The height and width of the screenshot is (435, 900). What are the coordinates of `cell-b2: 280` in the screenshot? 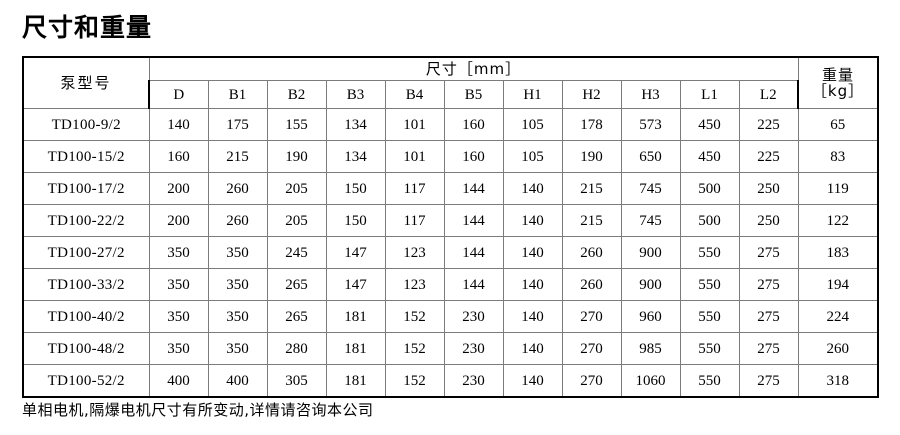 It's located at (296, 348).